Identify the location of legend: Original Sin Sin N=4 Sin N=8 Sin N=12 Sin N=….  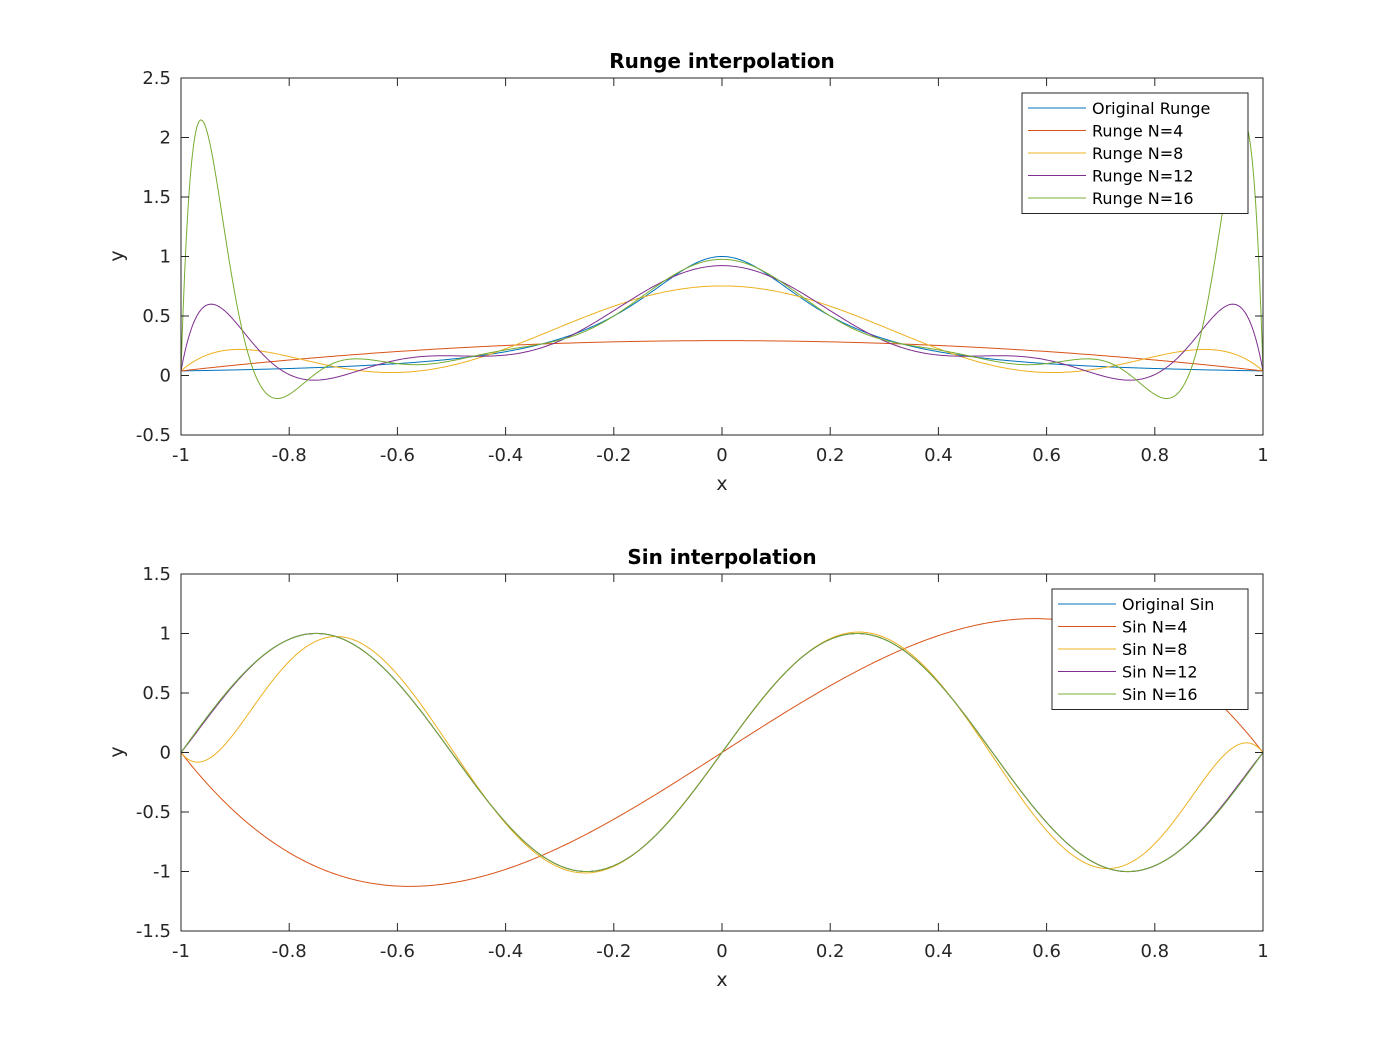
(1150, 649).